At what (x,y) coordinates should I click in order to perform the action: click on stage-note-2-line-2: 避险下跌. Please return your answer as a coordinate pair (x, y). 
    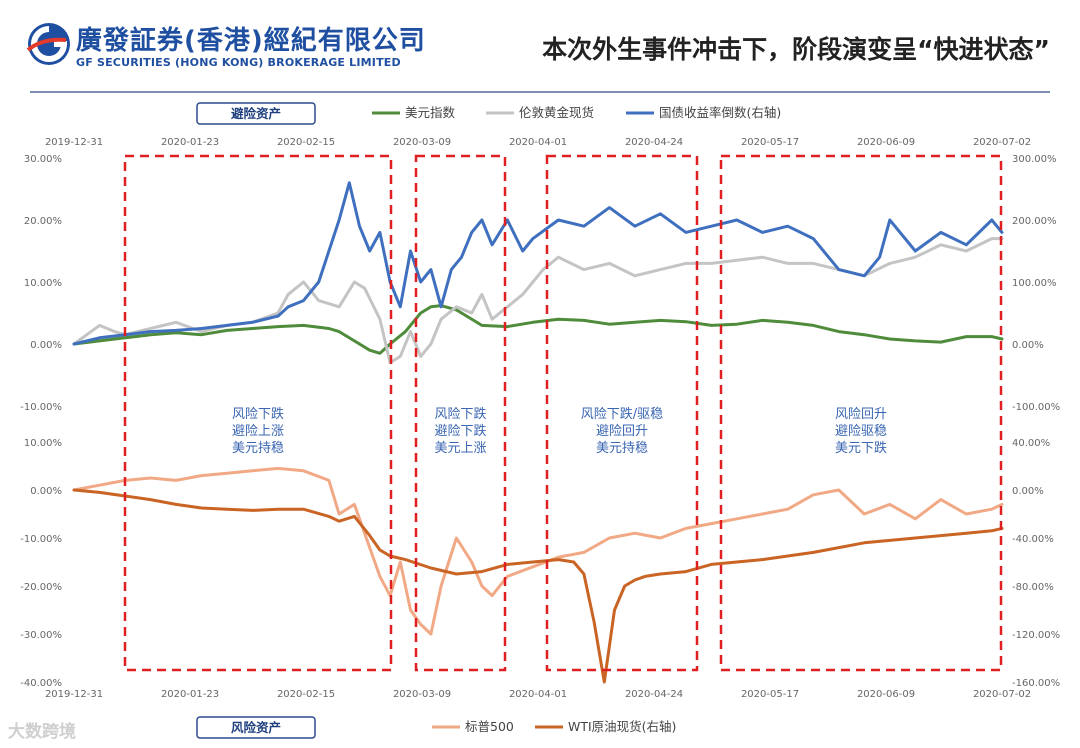
    Looking at the image, I should click on (460, 431).